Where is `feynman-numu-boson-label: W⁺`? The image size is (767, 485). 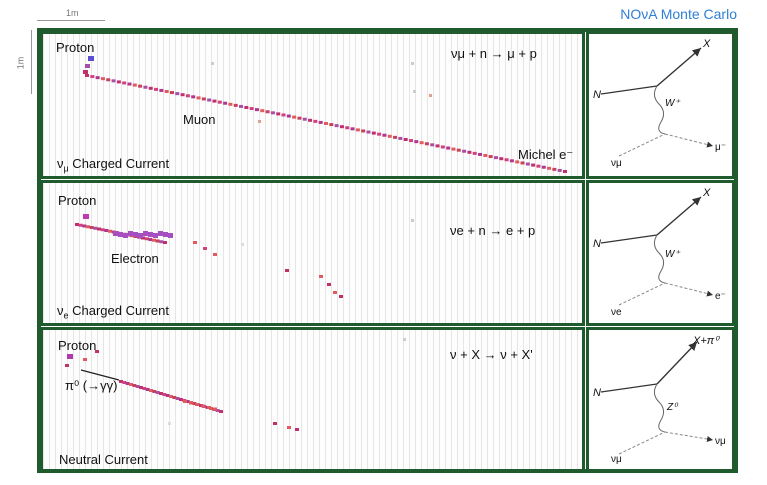 feynman-numu-boson-label: W⁺ is located at coordinates (672, 103).